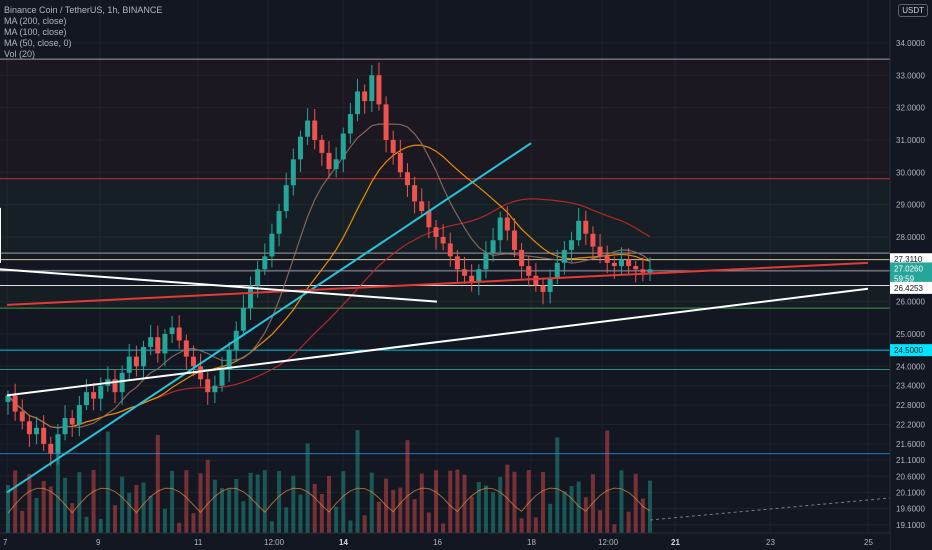  Describe the element at coordinates (908, 259) in the screenshot. I see `price-label-text: 27.3110` at that location.